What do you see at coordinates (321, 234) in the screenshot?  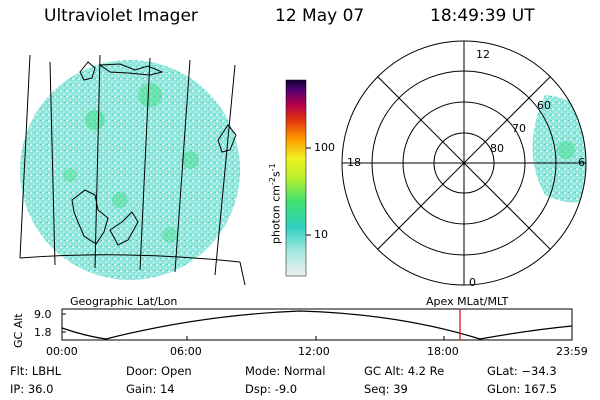 I see `colorbar-tick-10: 10` at bounding box center [321, 234].